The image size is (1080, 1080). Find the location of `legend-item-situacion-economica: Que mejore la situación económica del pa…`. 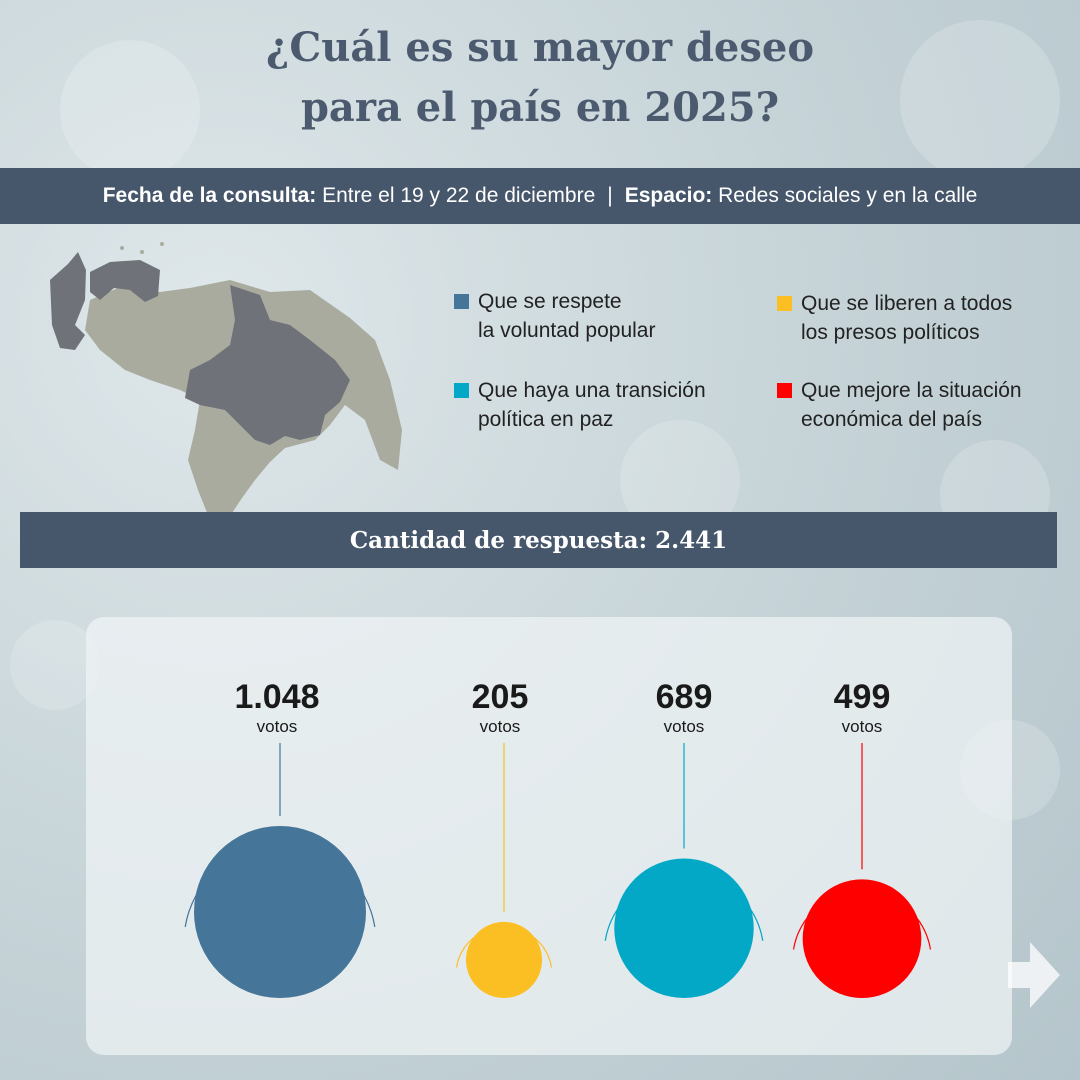

legend-item-situacion-economica: Que mejore la situación económica del pa… is located at coordinates (917, 405).